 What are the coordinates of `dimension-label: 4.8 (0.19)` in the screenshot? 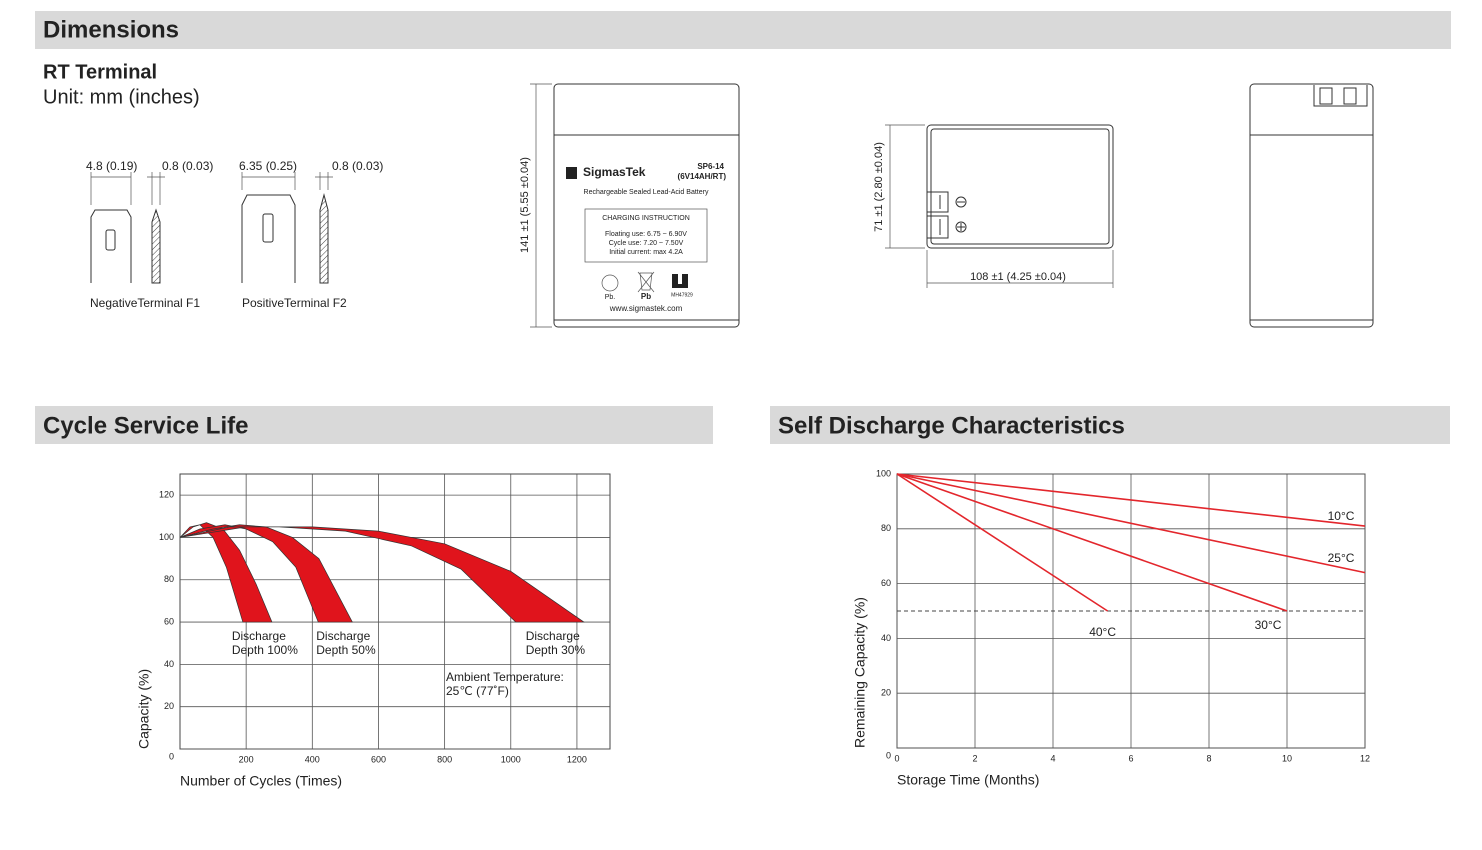 It's located at (111, 166).